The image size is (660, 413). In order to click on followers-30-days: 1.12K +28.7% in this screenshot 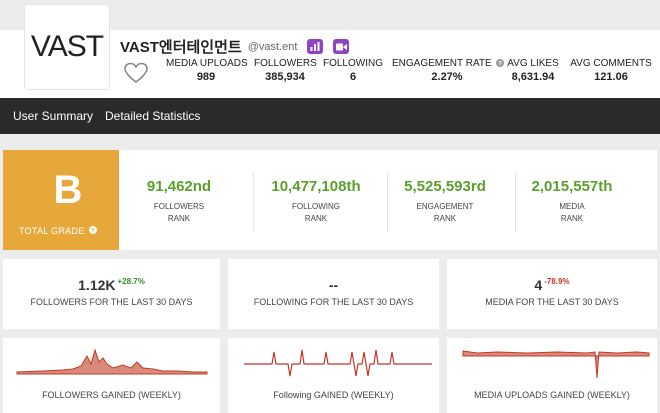, I will do `click(111, 285)`.